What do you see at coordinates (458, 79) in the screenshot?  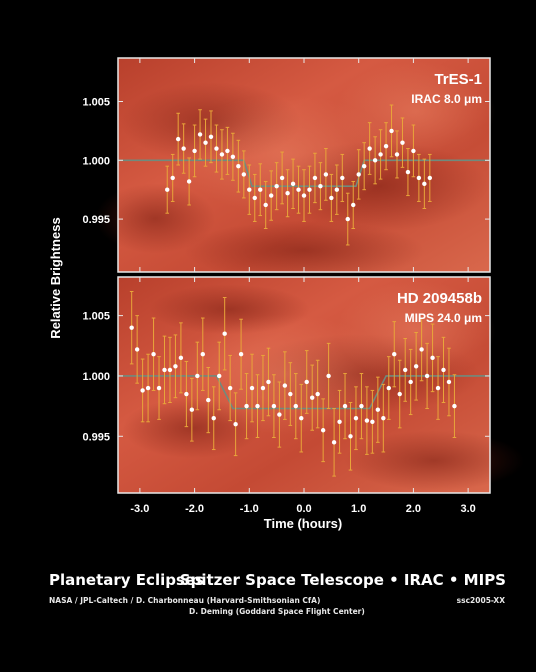 I see `tres1-title: TrES-1` at bounding box center [458, 79].